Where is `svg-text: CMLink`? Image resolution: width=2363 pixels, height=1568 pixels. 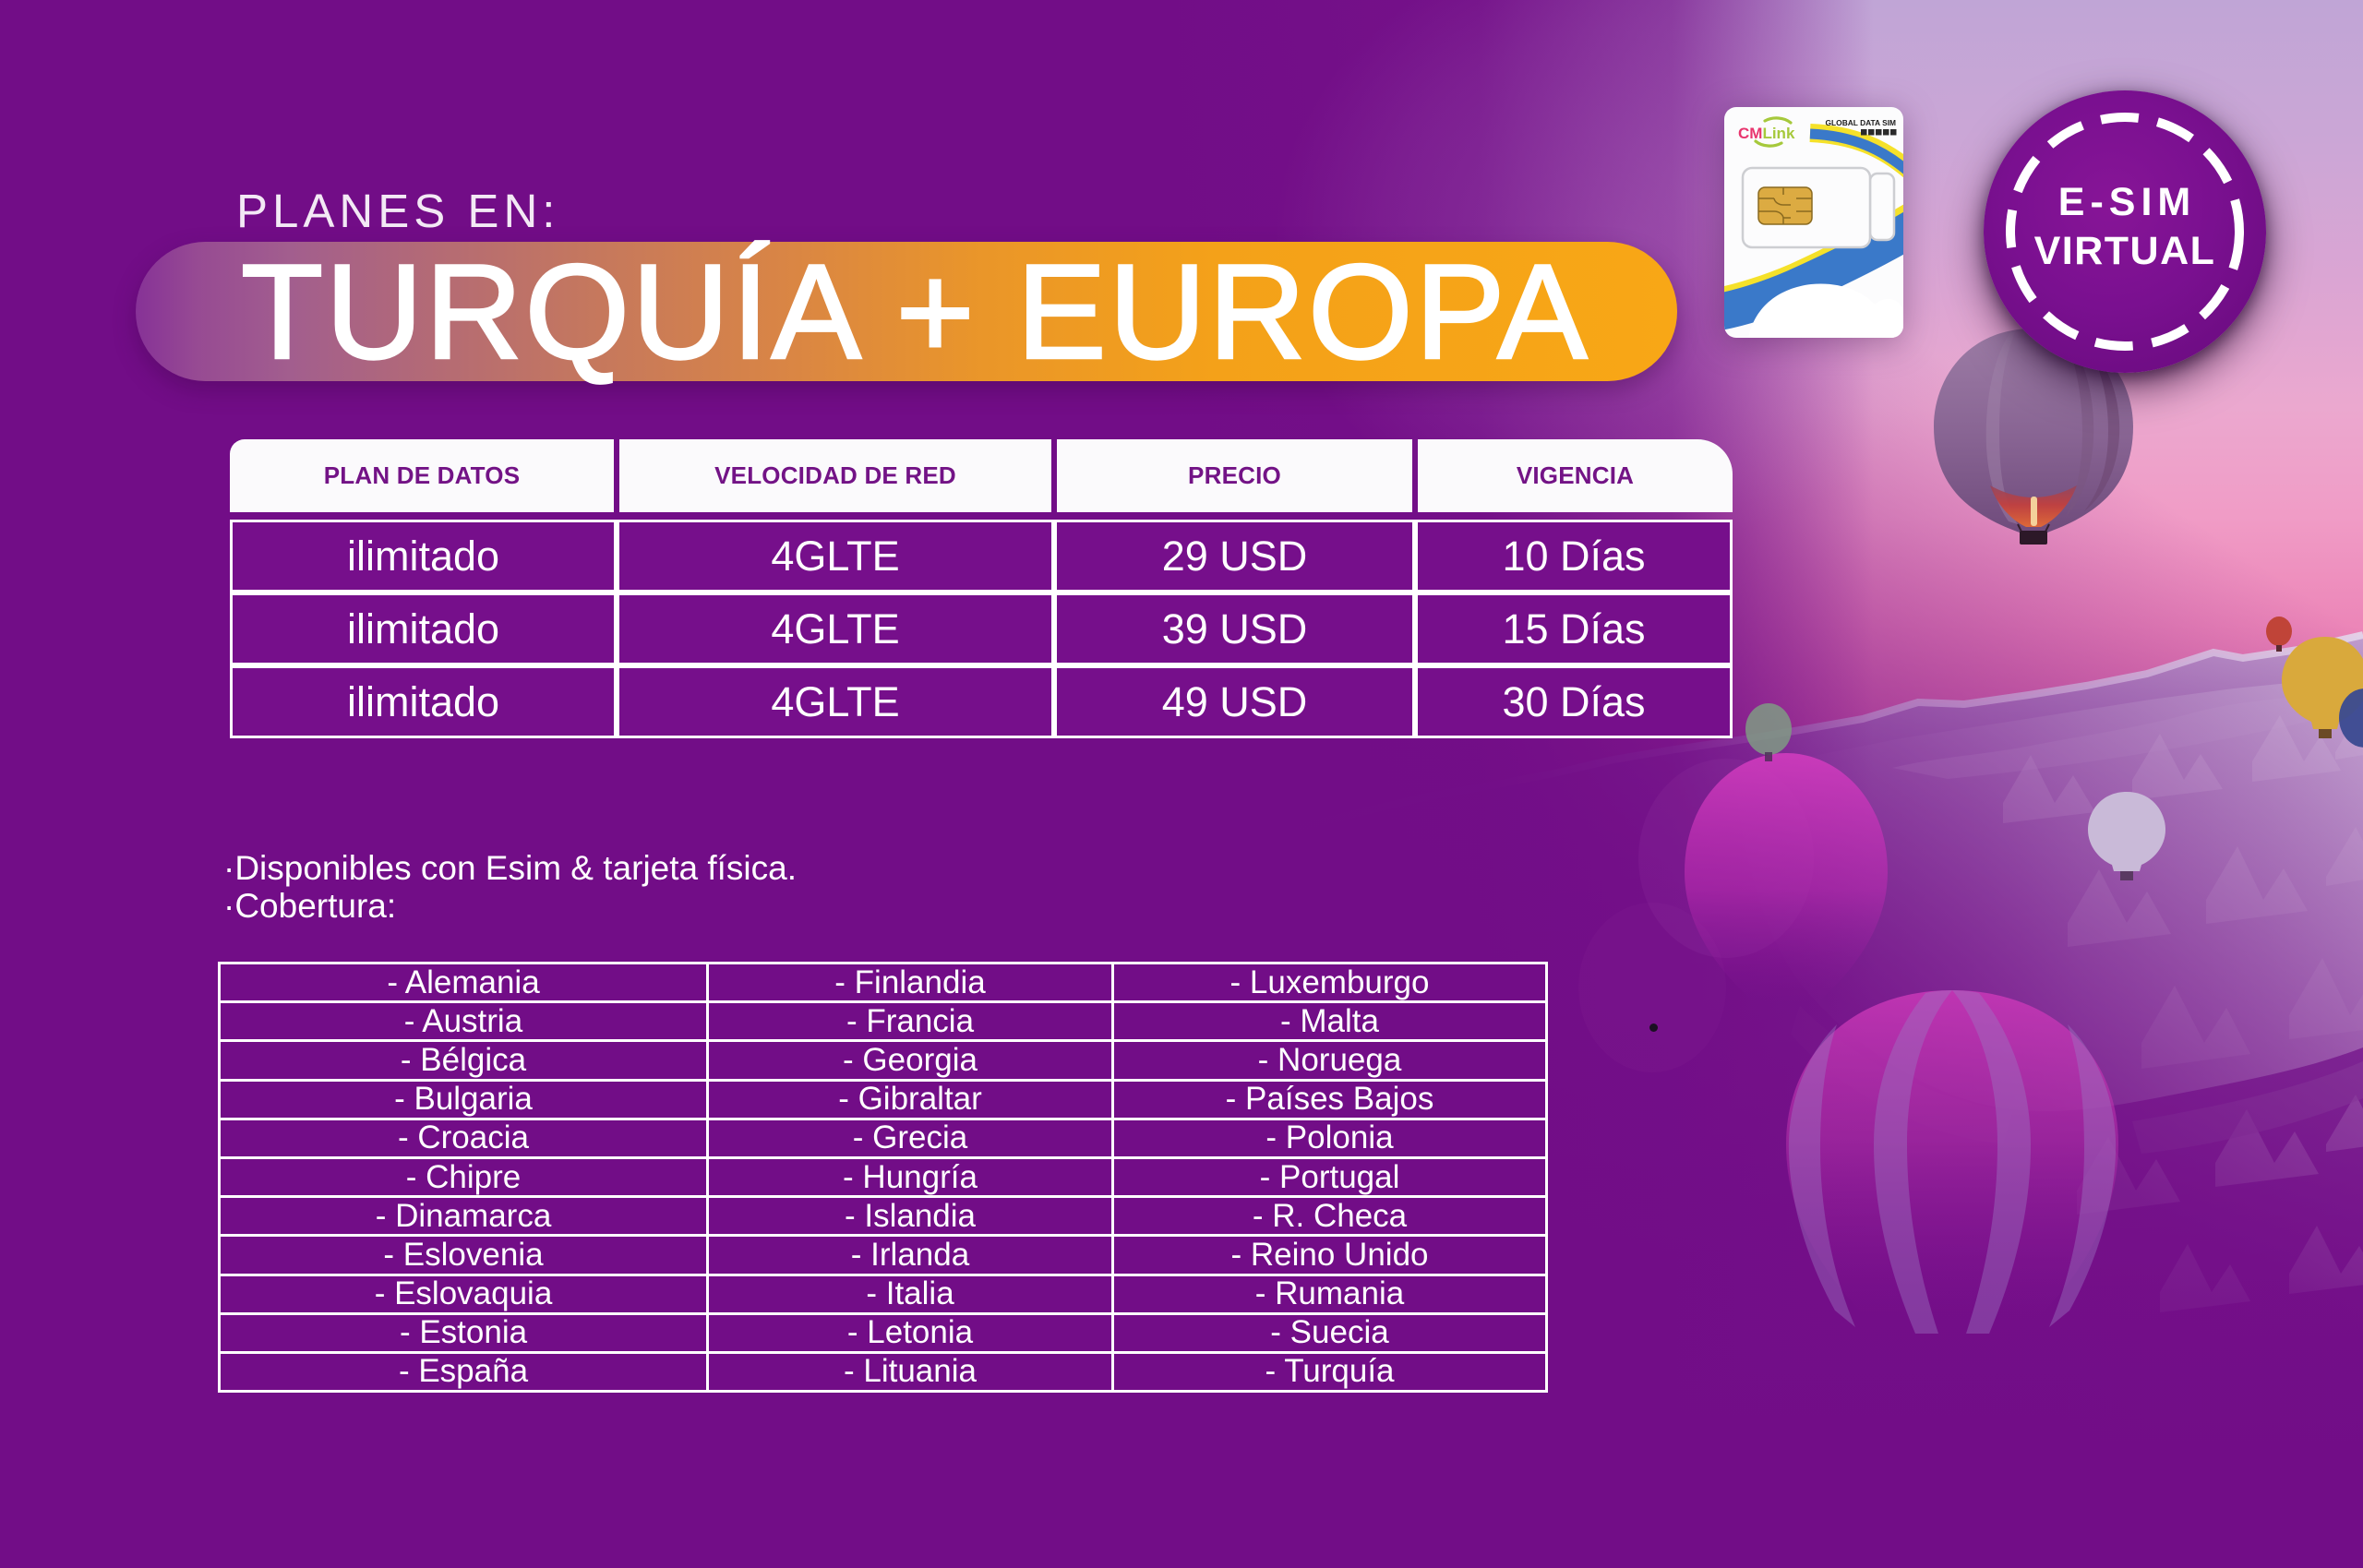
svg-text: CMLink is located at coordinates (1766, 134).